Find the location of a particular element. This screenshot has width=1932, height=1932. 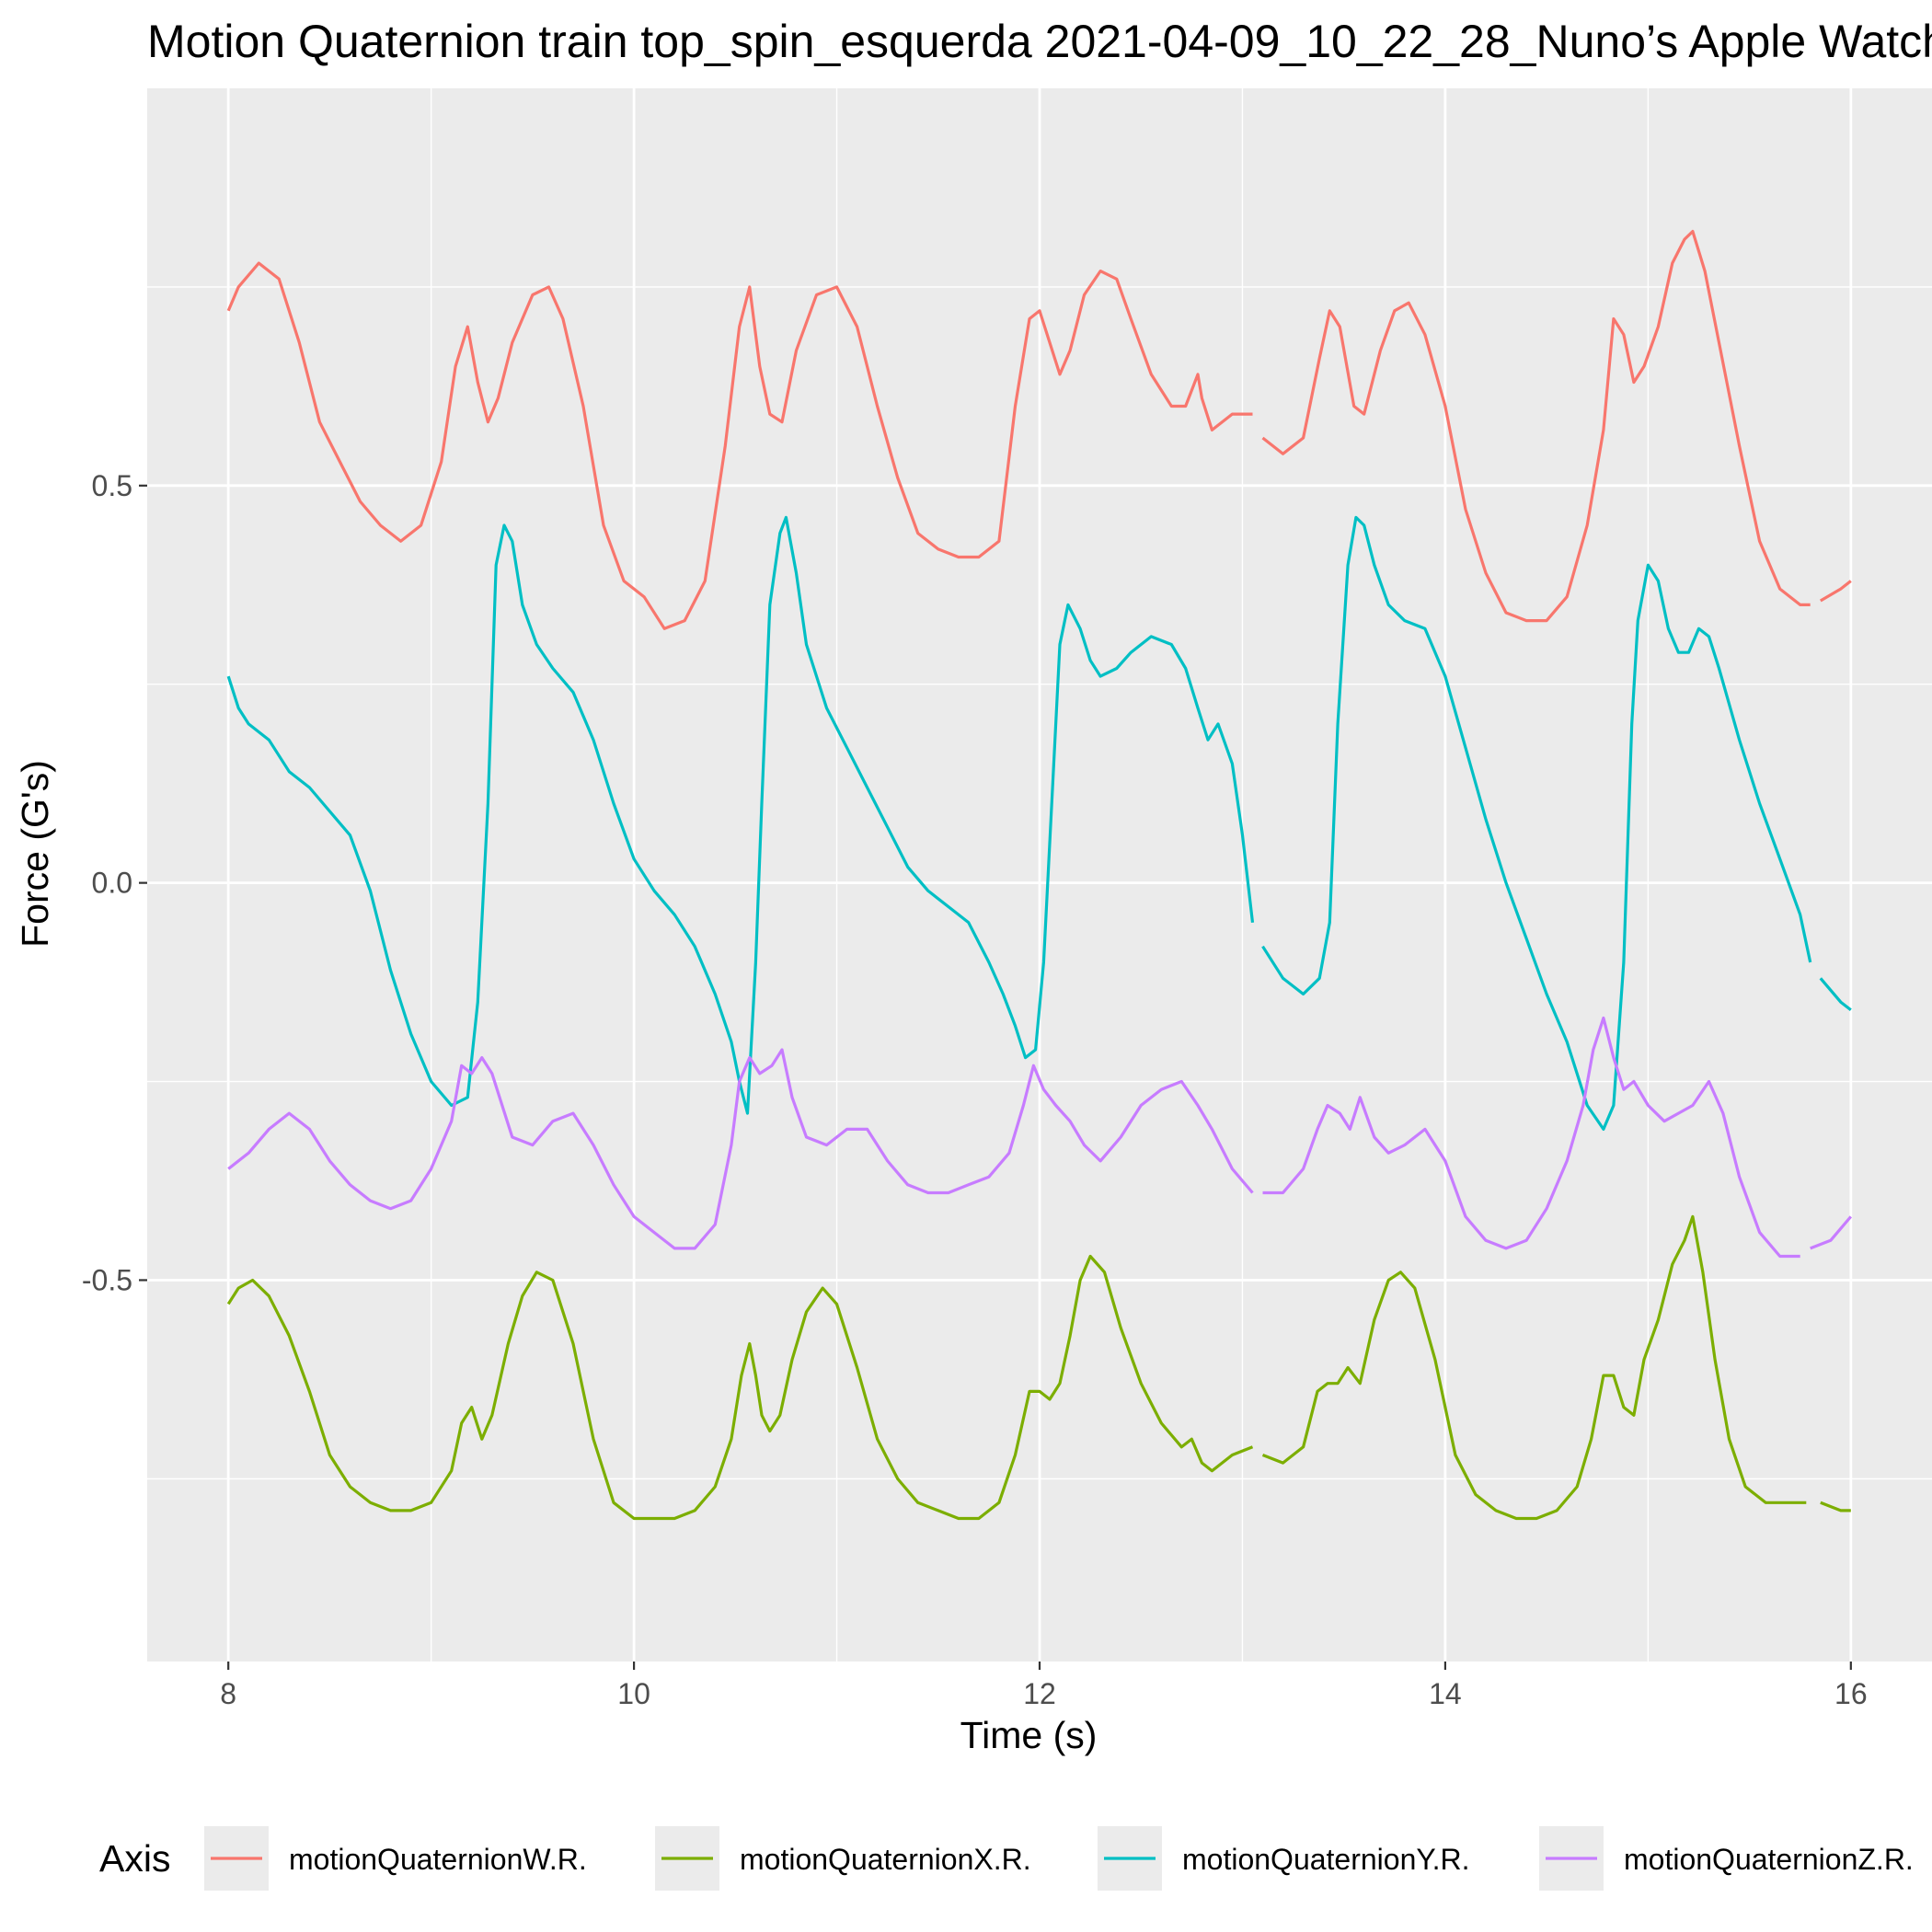

legend-item: motionQuaternionY.R. is located at coordinates (1283, 1858).